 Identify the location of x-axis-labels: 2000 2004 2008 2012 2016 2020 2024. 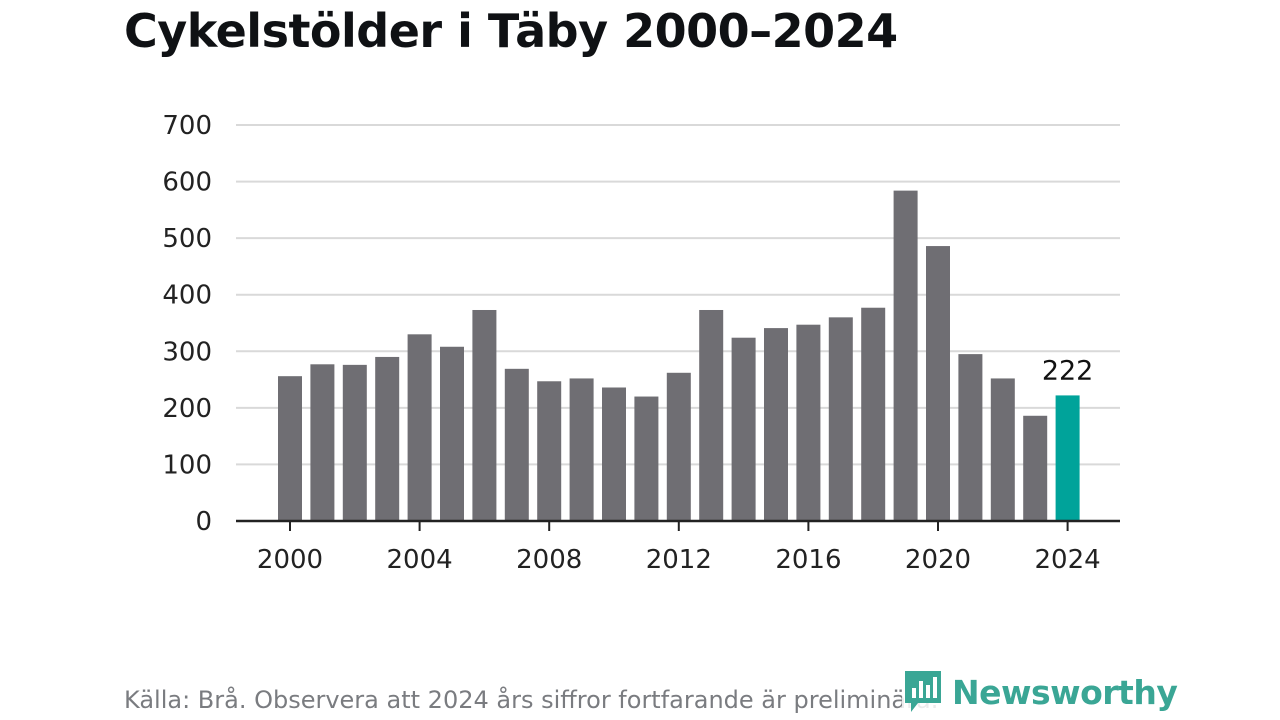
(679, 560).